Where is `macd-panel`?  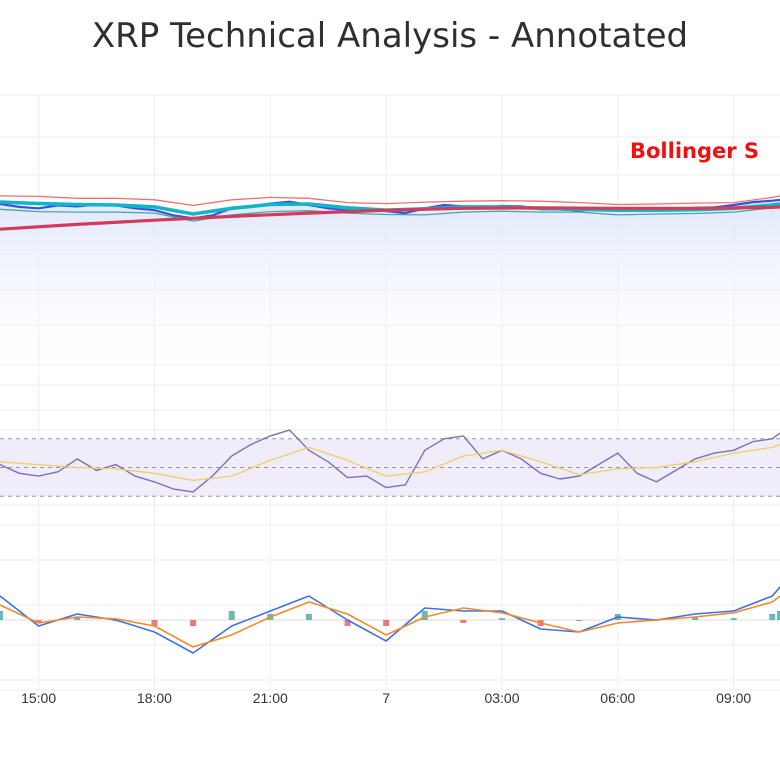
macd-panel is located at coordinates (390, 620).